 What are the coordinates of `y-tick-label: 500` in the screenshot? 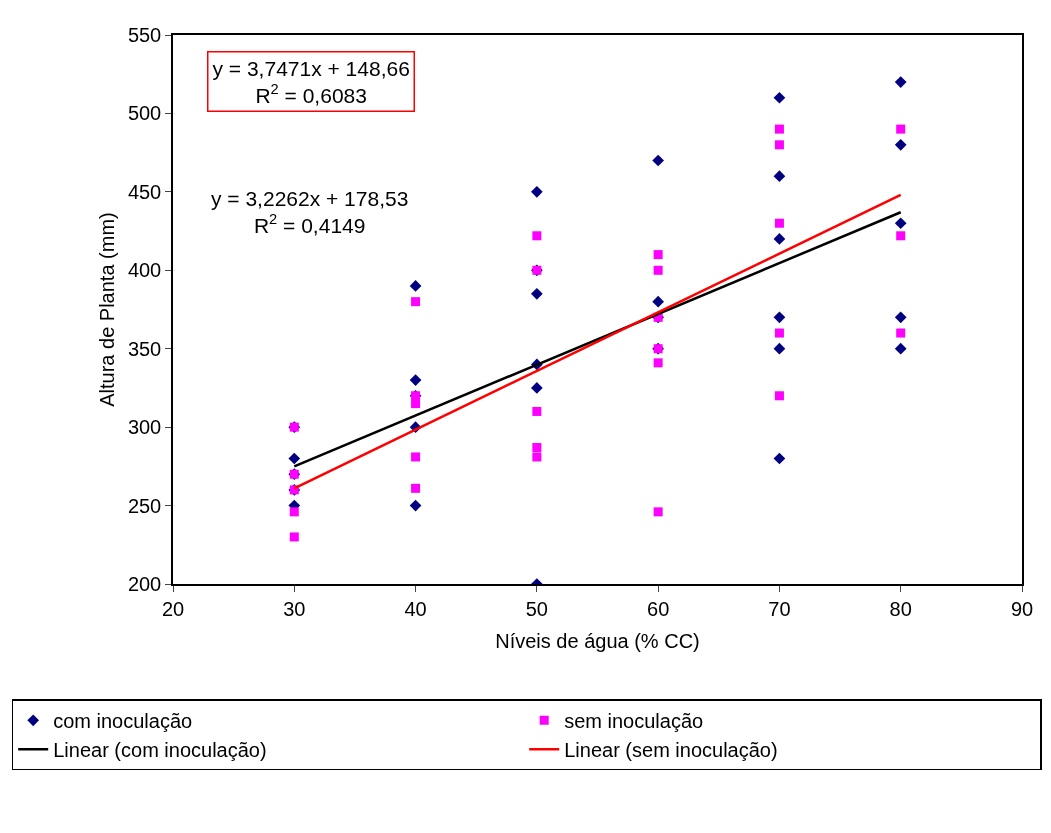 It's located at (144, 113).